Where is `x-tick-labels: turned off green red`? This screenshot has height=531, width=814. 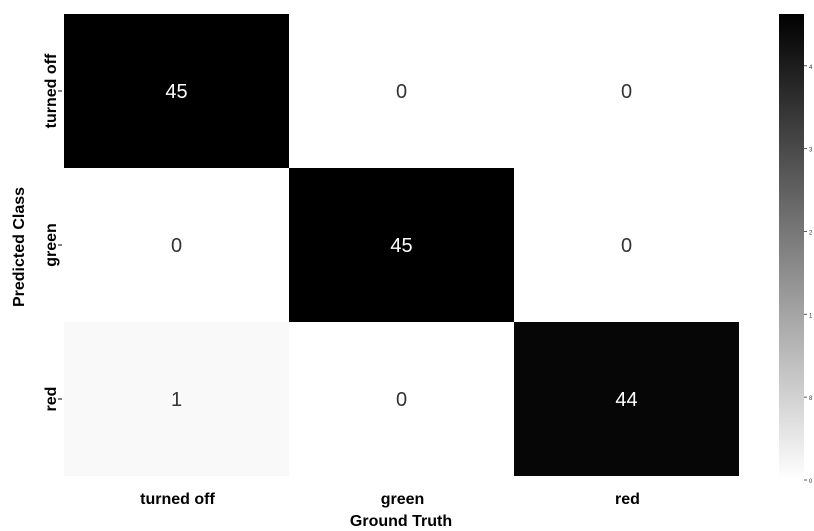
x-tick-labels: turned off green red is located at coordinates (390, 499).